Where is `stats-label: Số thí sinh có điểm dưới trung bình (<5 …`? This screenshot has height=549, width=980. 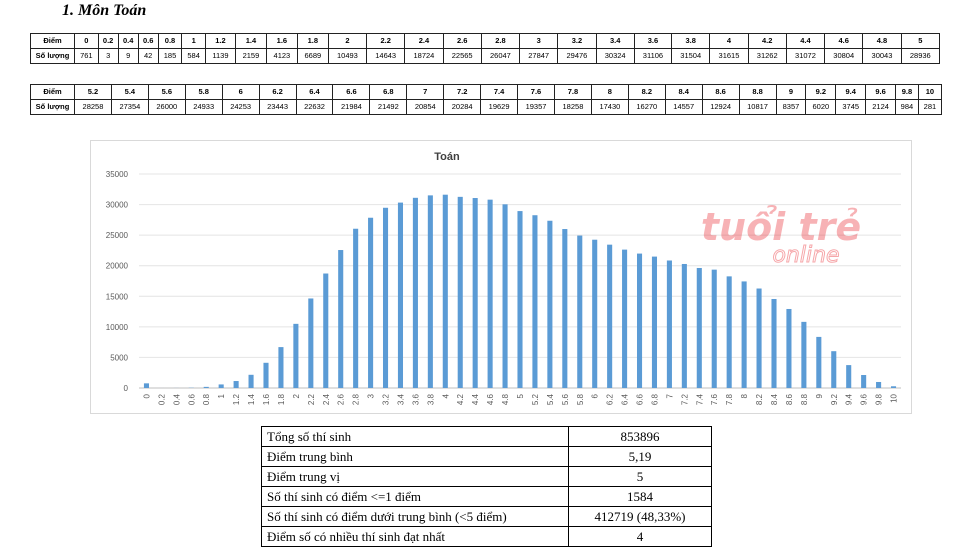 stats-label: Số thí sinh có điểm dưới trung bình (<5 … is located at coordinates (415, 516).